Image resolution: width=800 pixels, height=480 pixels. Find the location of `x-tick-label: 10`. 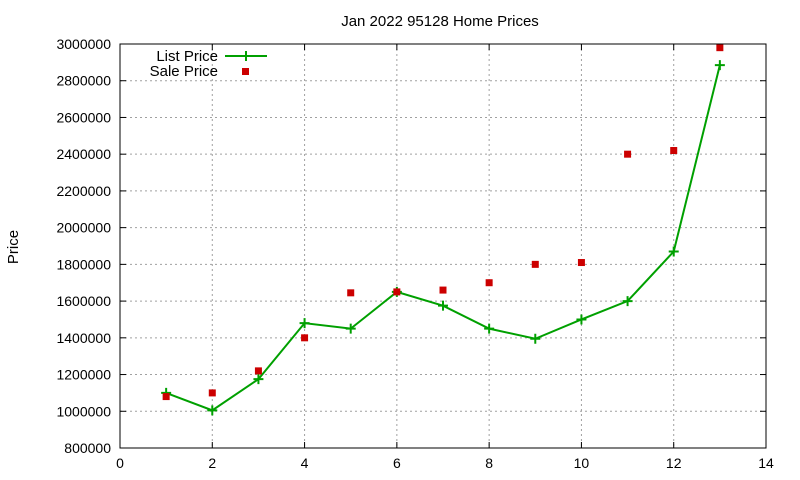

x-tick-label: 10 is located at coordinates (582, 463).